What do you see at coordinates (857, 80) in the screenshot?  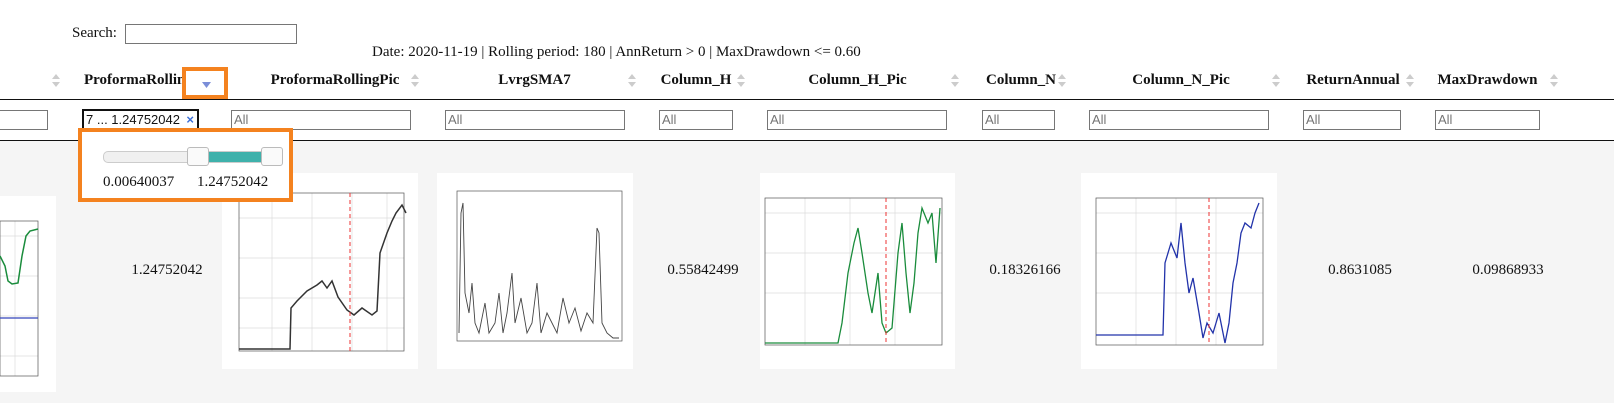 I see `column-header: Column_H_Pic` at bounding box center [857, 80].